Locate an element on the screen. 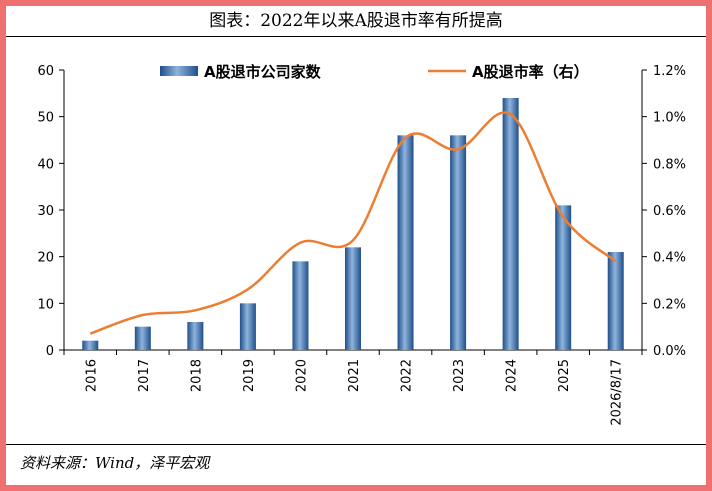 The width and height of the screenshot is (712, 491). legend-line-label: A股退市率（右） is located at coordinates (530, 72).